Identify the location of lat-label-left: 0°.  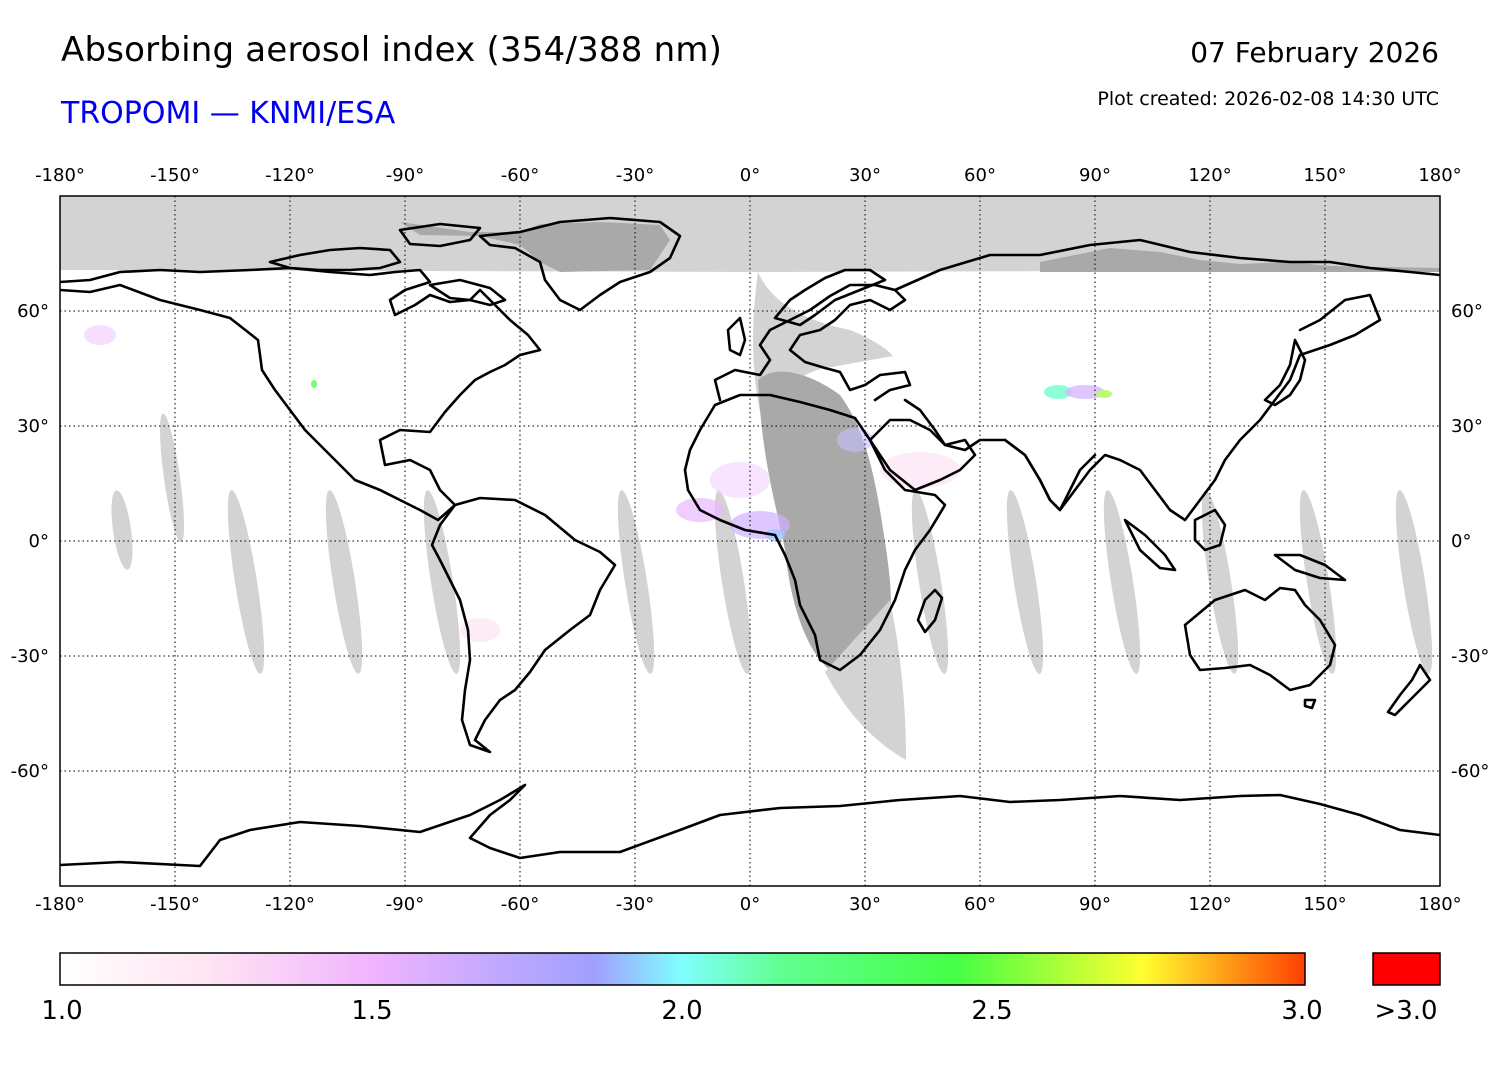
(39, 541).